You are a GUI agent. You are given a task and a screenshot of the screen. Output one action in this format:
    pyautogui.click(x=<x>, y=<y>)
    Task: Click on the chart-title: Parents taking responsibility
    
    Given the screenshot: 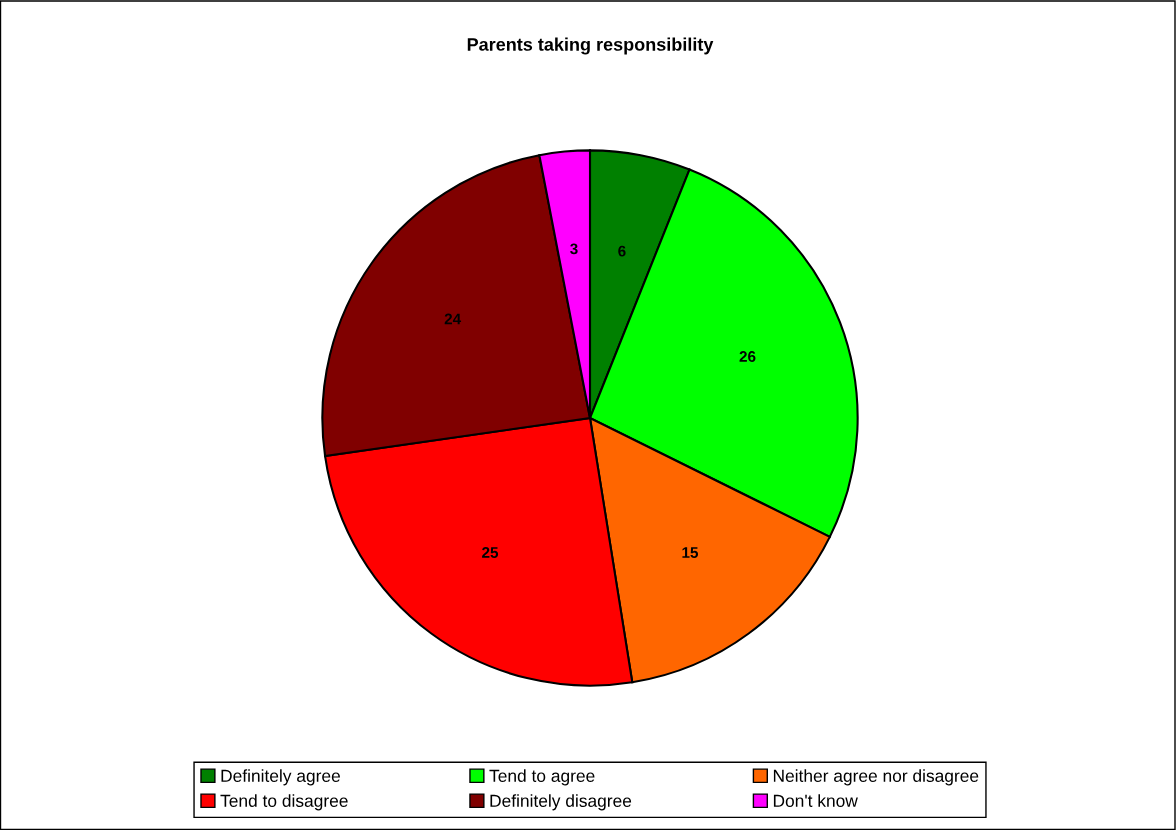 What is the action you would take?
    pyautogui.click(x=590, y=46)
    